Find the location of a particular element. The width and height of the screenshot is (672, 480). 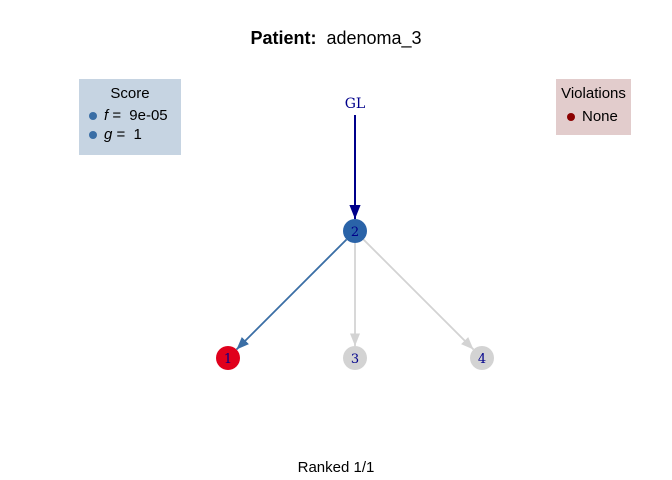

patient-name: adenoma_3 is located at coordinates (374, 38).